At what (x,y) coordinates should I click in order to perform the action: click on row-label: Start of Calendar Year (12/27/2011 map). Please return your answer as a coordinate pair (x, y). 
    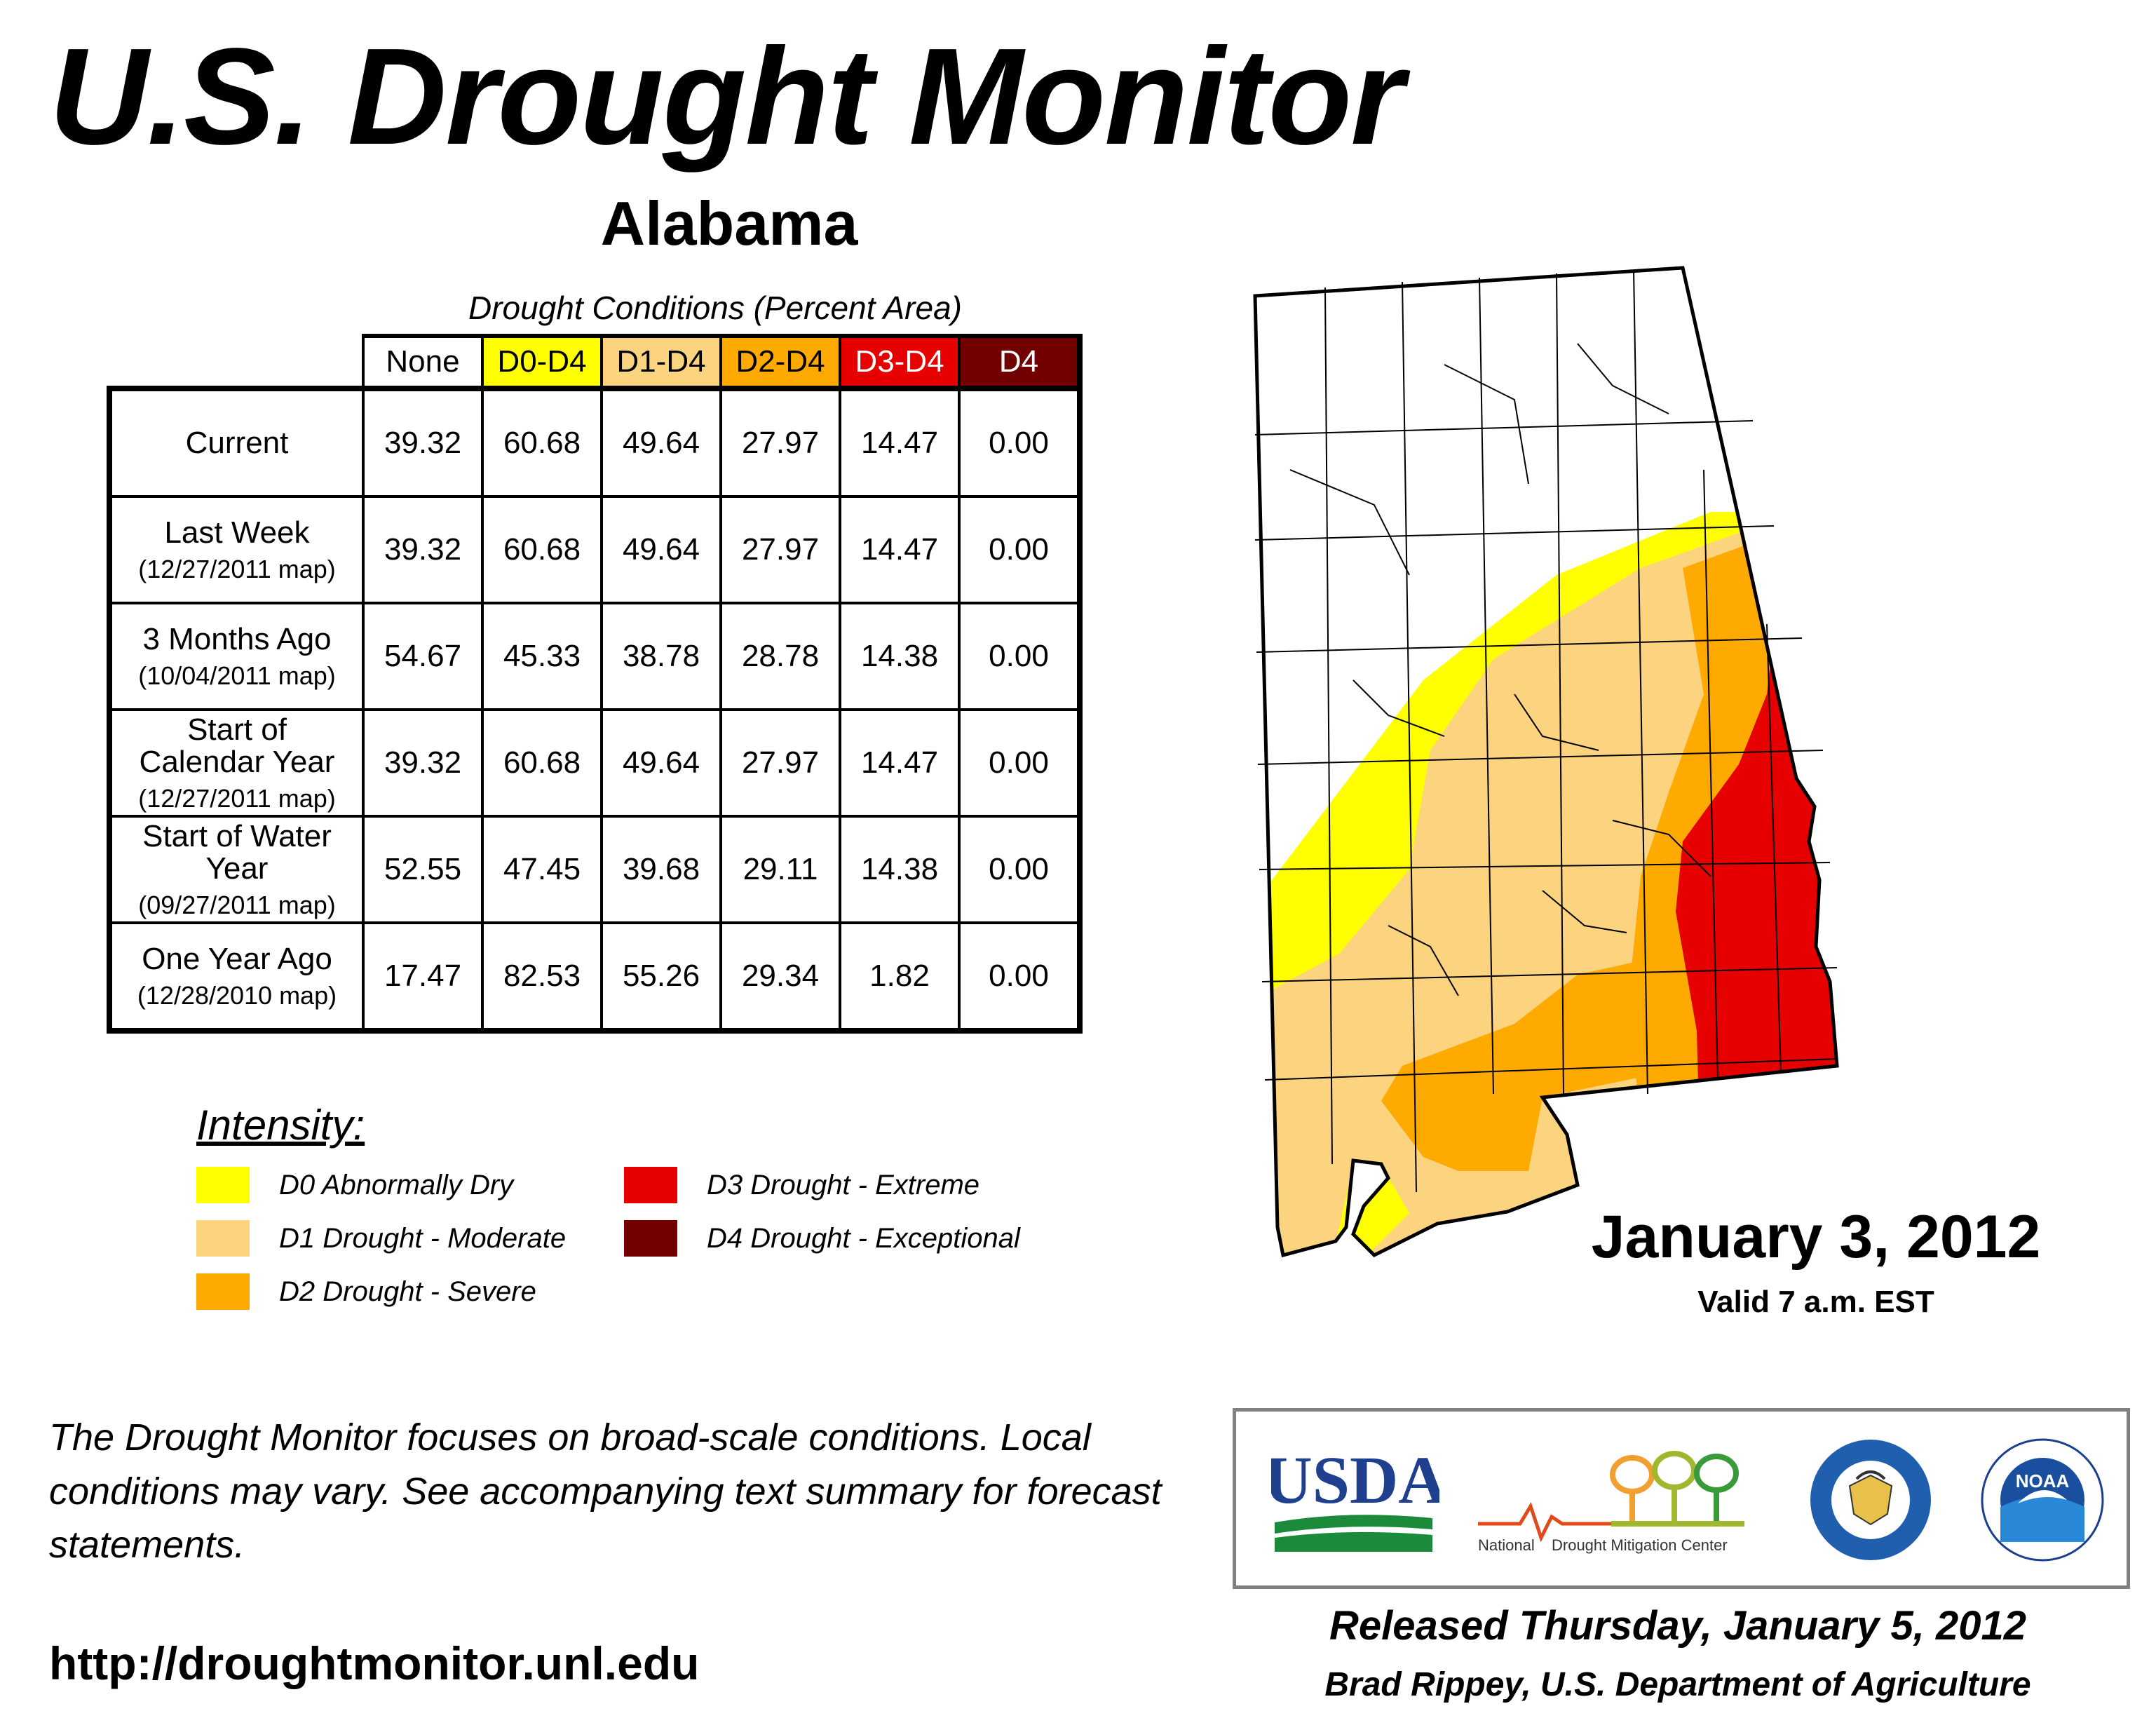
    Looking at the image, I should click on (236, 763).